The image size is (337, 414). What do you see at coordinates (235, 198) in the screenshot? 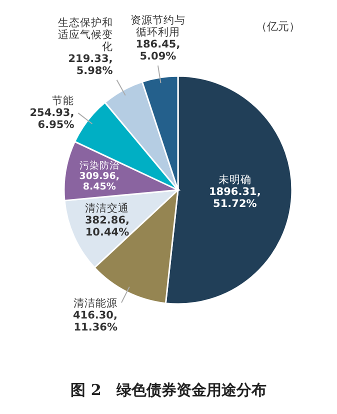
I see `data-label: 1896.31, 51.72%` at bounding box center [235, 198].